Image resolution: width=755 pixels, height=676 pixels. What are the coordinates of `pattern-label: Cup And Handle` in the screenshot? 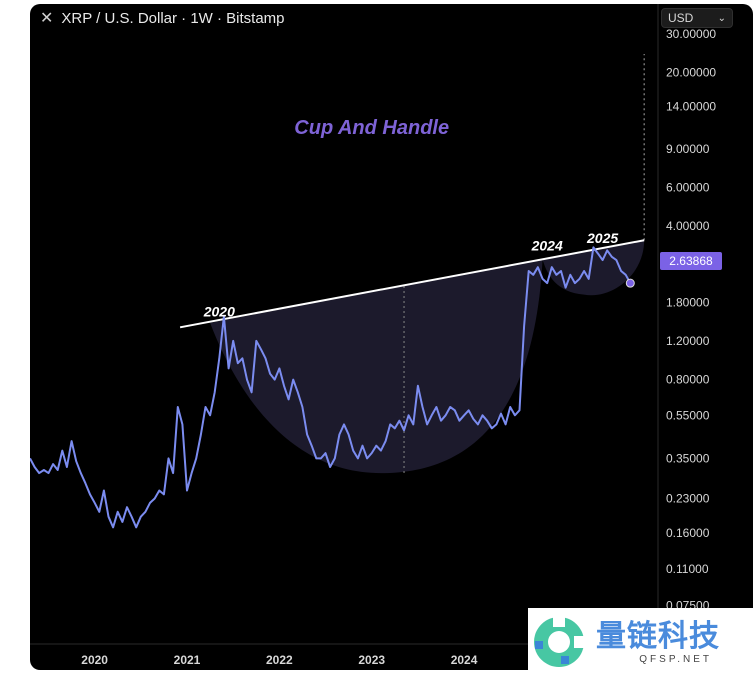 It's located at (371, 128).